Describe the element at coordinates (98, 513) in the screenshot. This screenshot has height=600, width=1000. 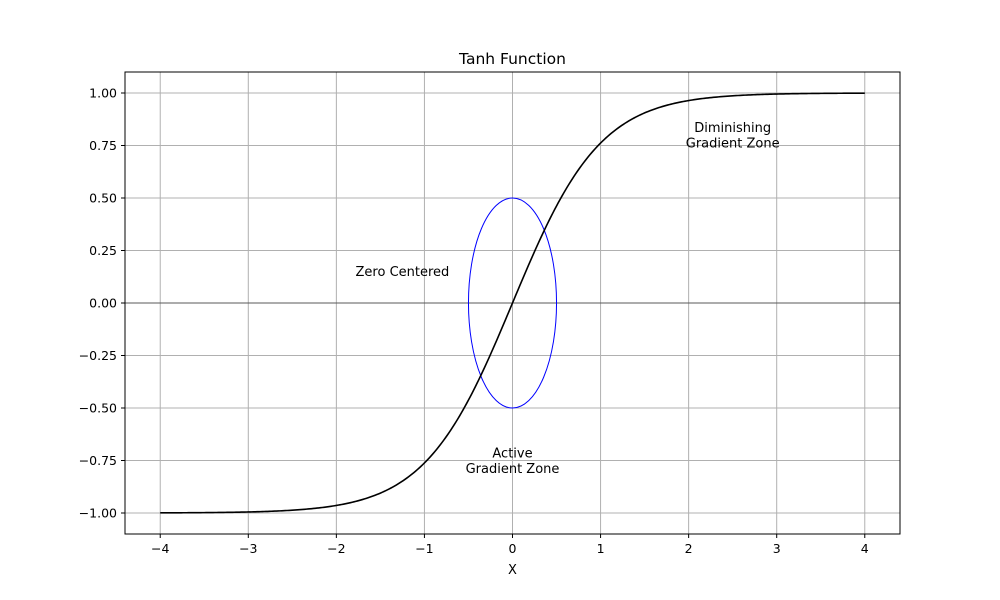
I see `y-tick-label: −1.00` at that location.